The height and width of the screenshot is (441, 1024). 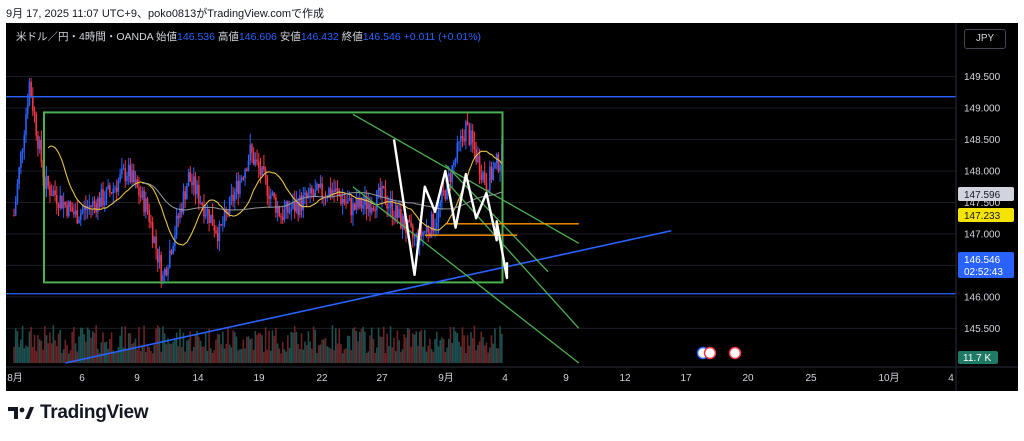 I want to click on legend-open: 146.536, so click(x=196, y=37).